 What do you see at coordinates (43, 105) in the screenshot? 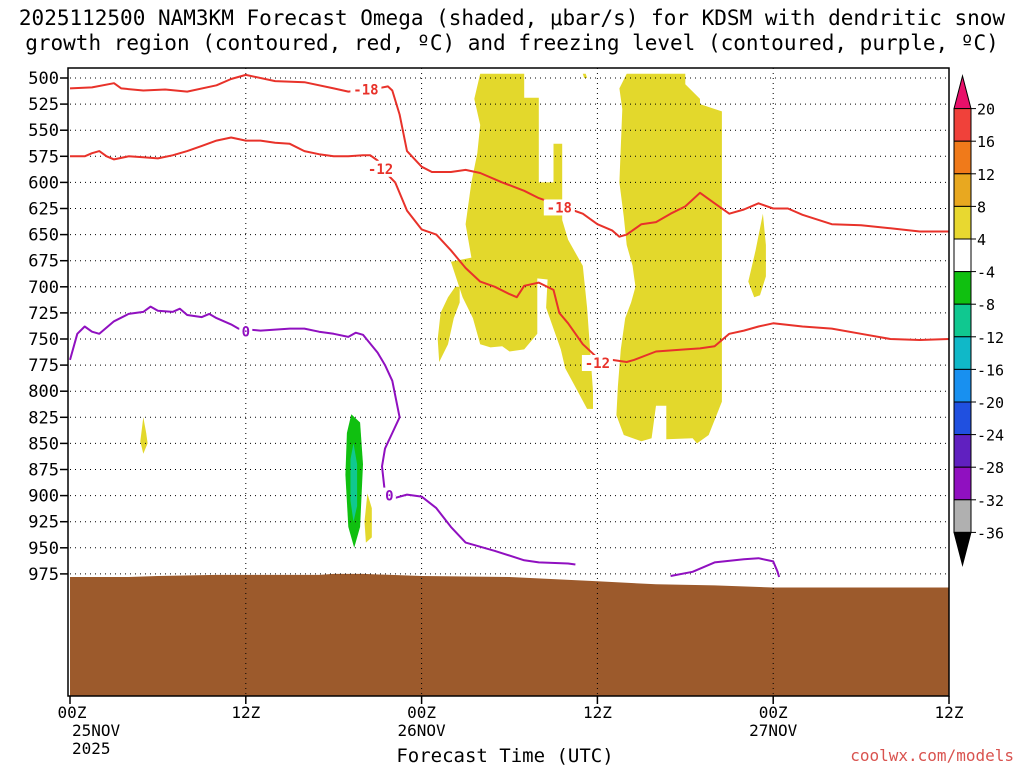
I see `y-tick-label-525: 525` at bounding box center [43, 105].